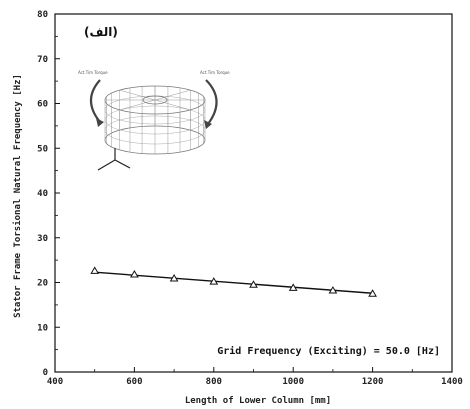 This screenshot has height=409, width=470. Describe the element at coordinates (42, 239) in the screenshot. I see `y-tick-label: 30` at that location.